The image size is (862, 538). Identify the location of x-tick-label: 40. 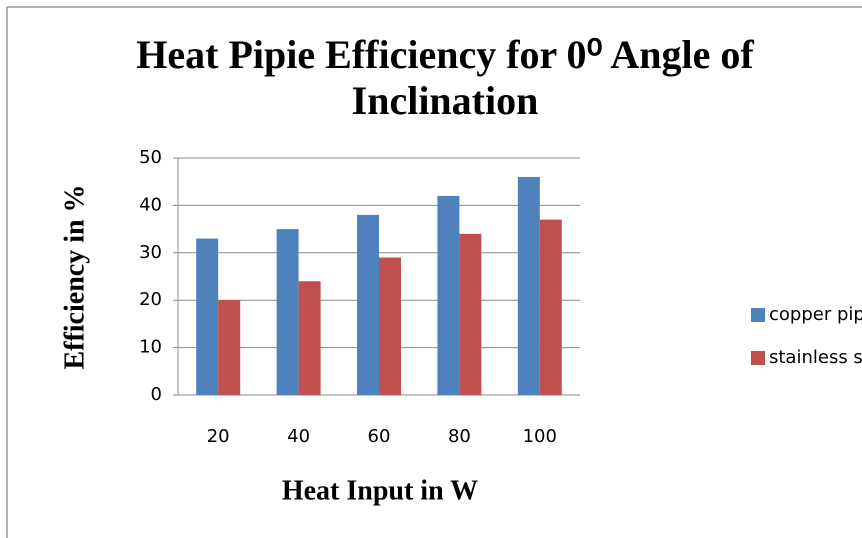
(298, 436).